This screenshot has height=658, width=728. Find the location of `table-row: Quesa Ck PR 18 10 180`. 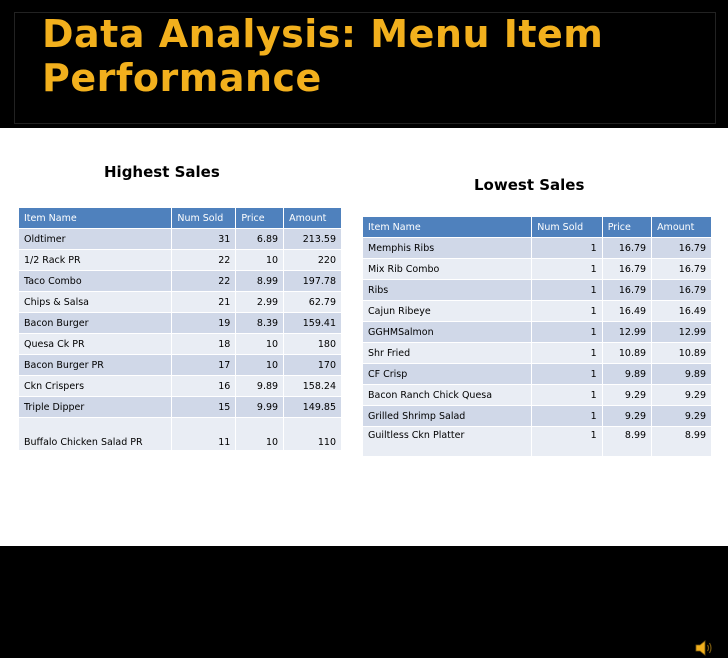

table-row: Quesa Ck PR 18 10 180 is located at coordinates (180, 344).